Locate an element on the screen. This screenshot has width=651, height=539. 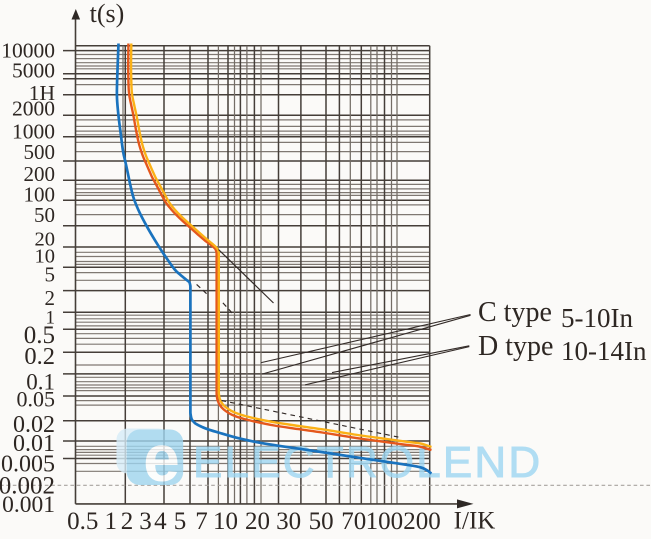
svg-text: t(s) is located at coordinates (107, 14).